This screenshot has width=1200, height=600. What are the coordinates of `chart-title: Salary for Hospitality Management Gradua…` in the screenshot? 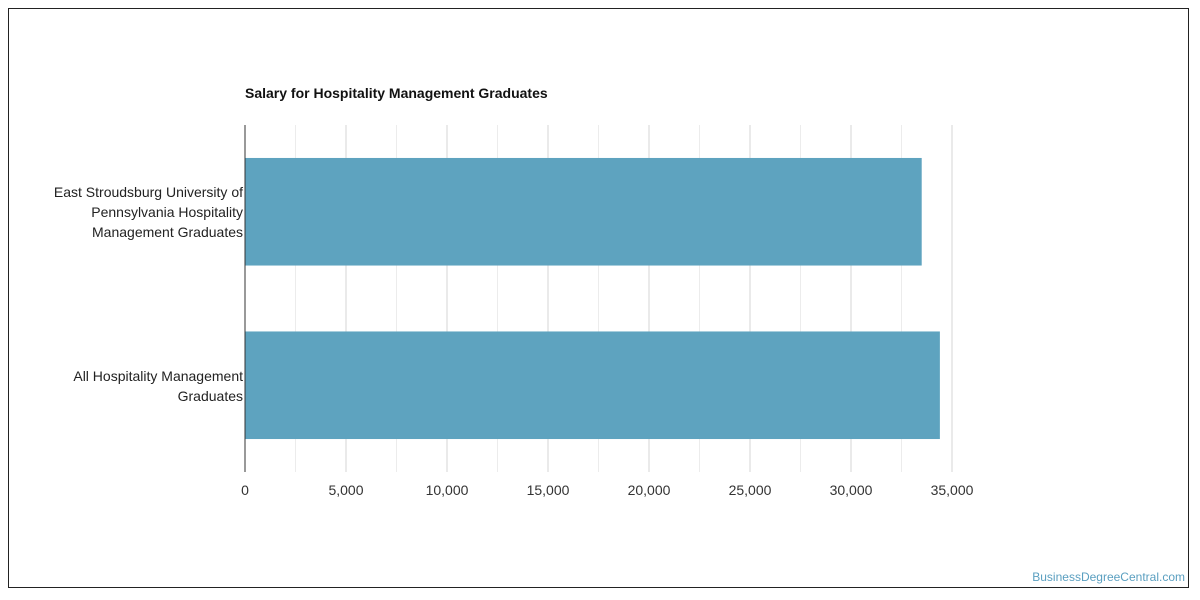 It's located at (396, 93).